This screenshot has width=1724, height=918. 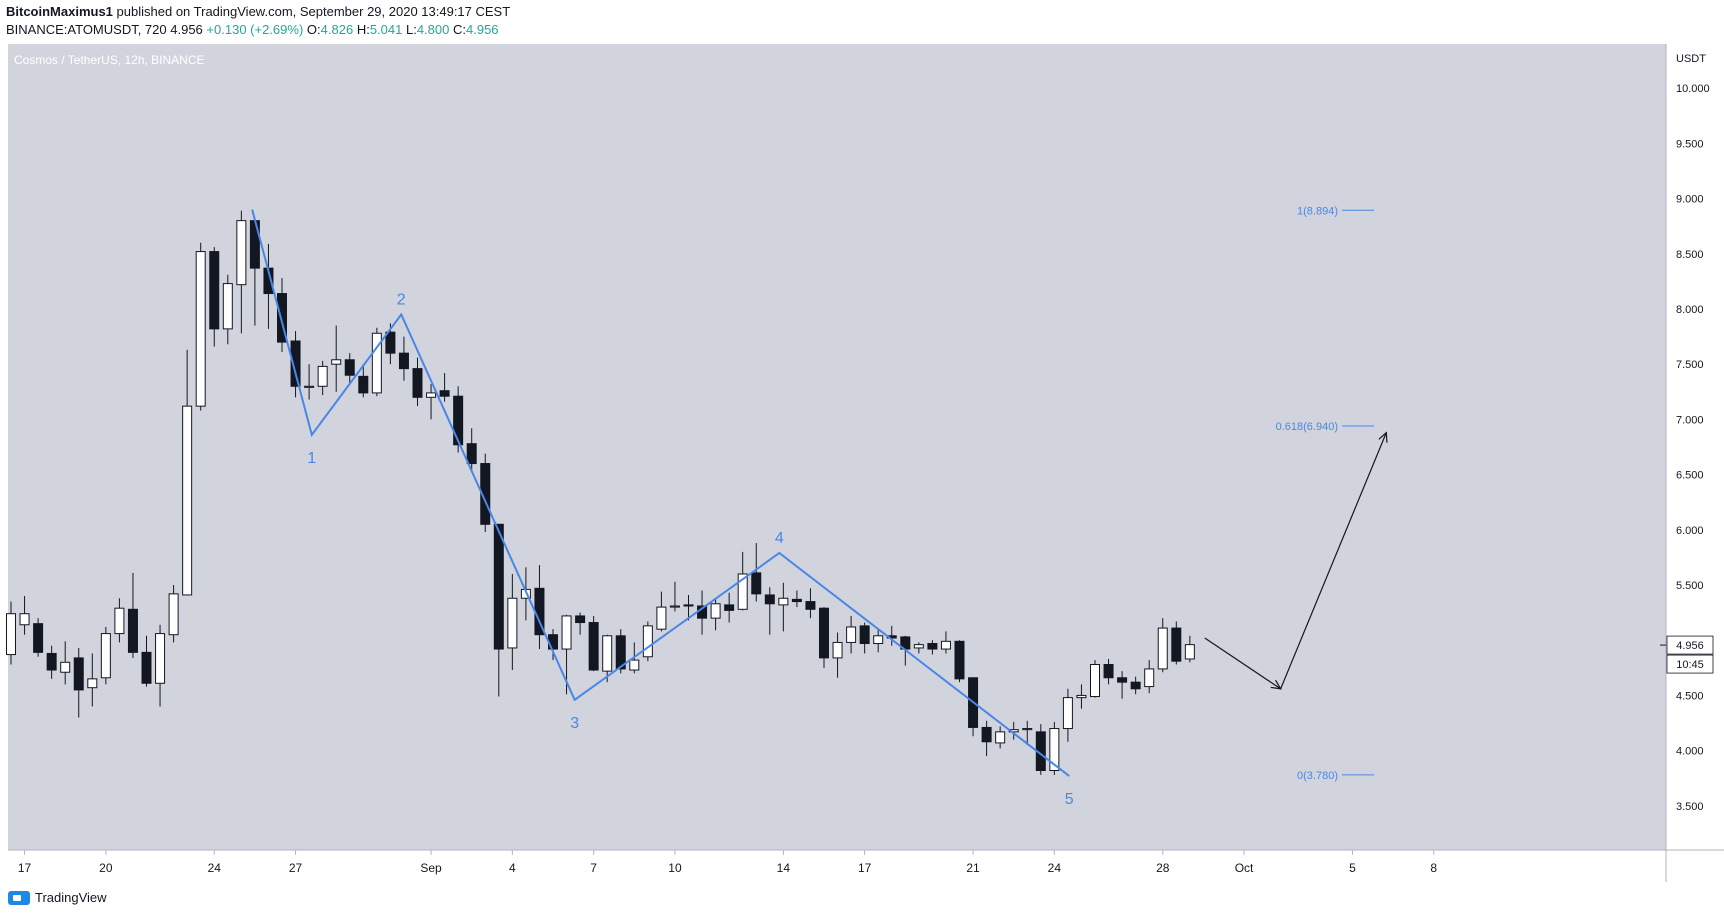 I want to click on time-tick-label: 5, so click(x=1352, y=868).